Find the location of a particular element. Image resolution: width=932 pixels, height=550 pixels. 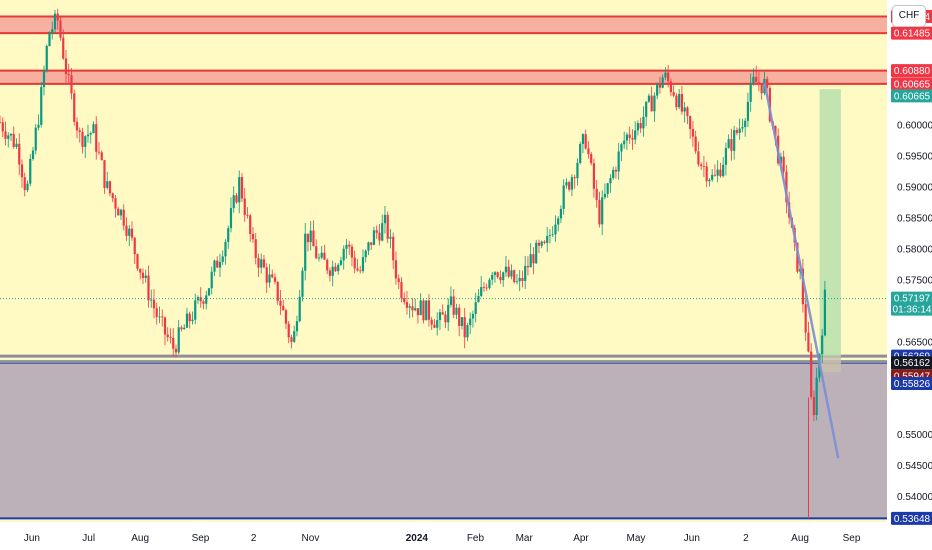

x-tick-label-6: 2024 is located at coordinates (417, 538).